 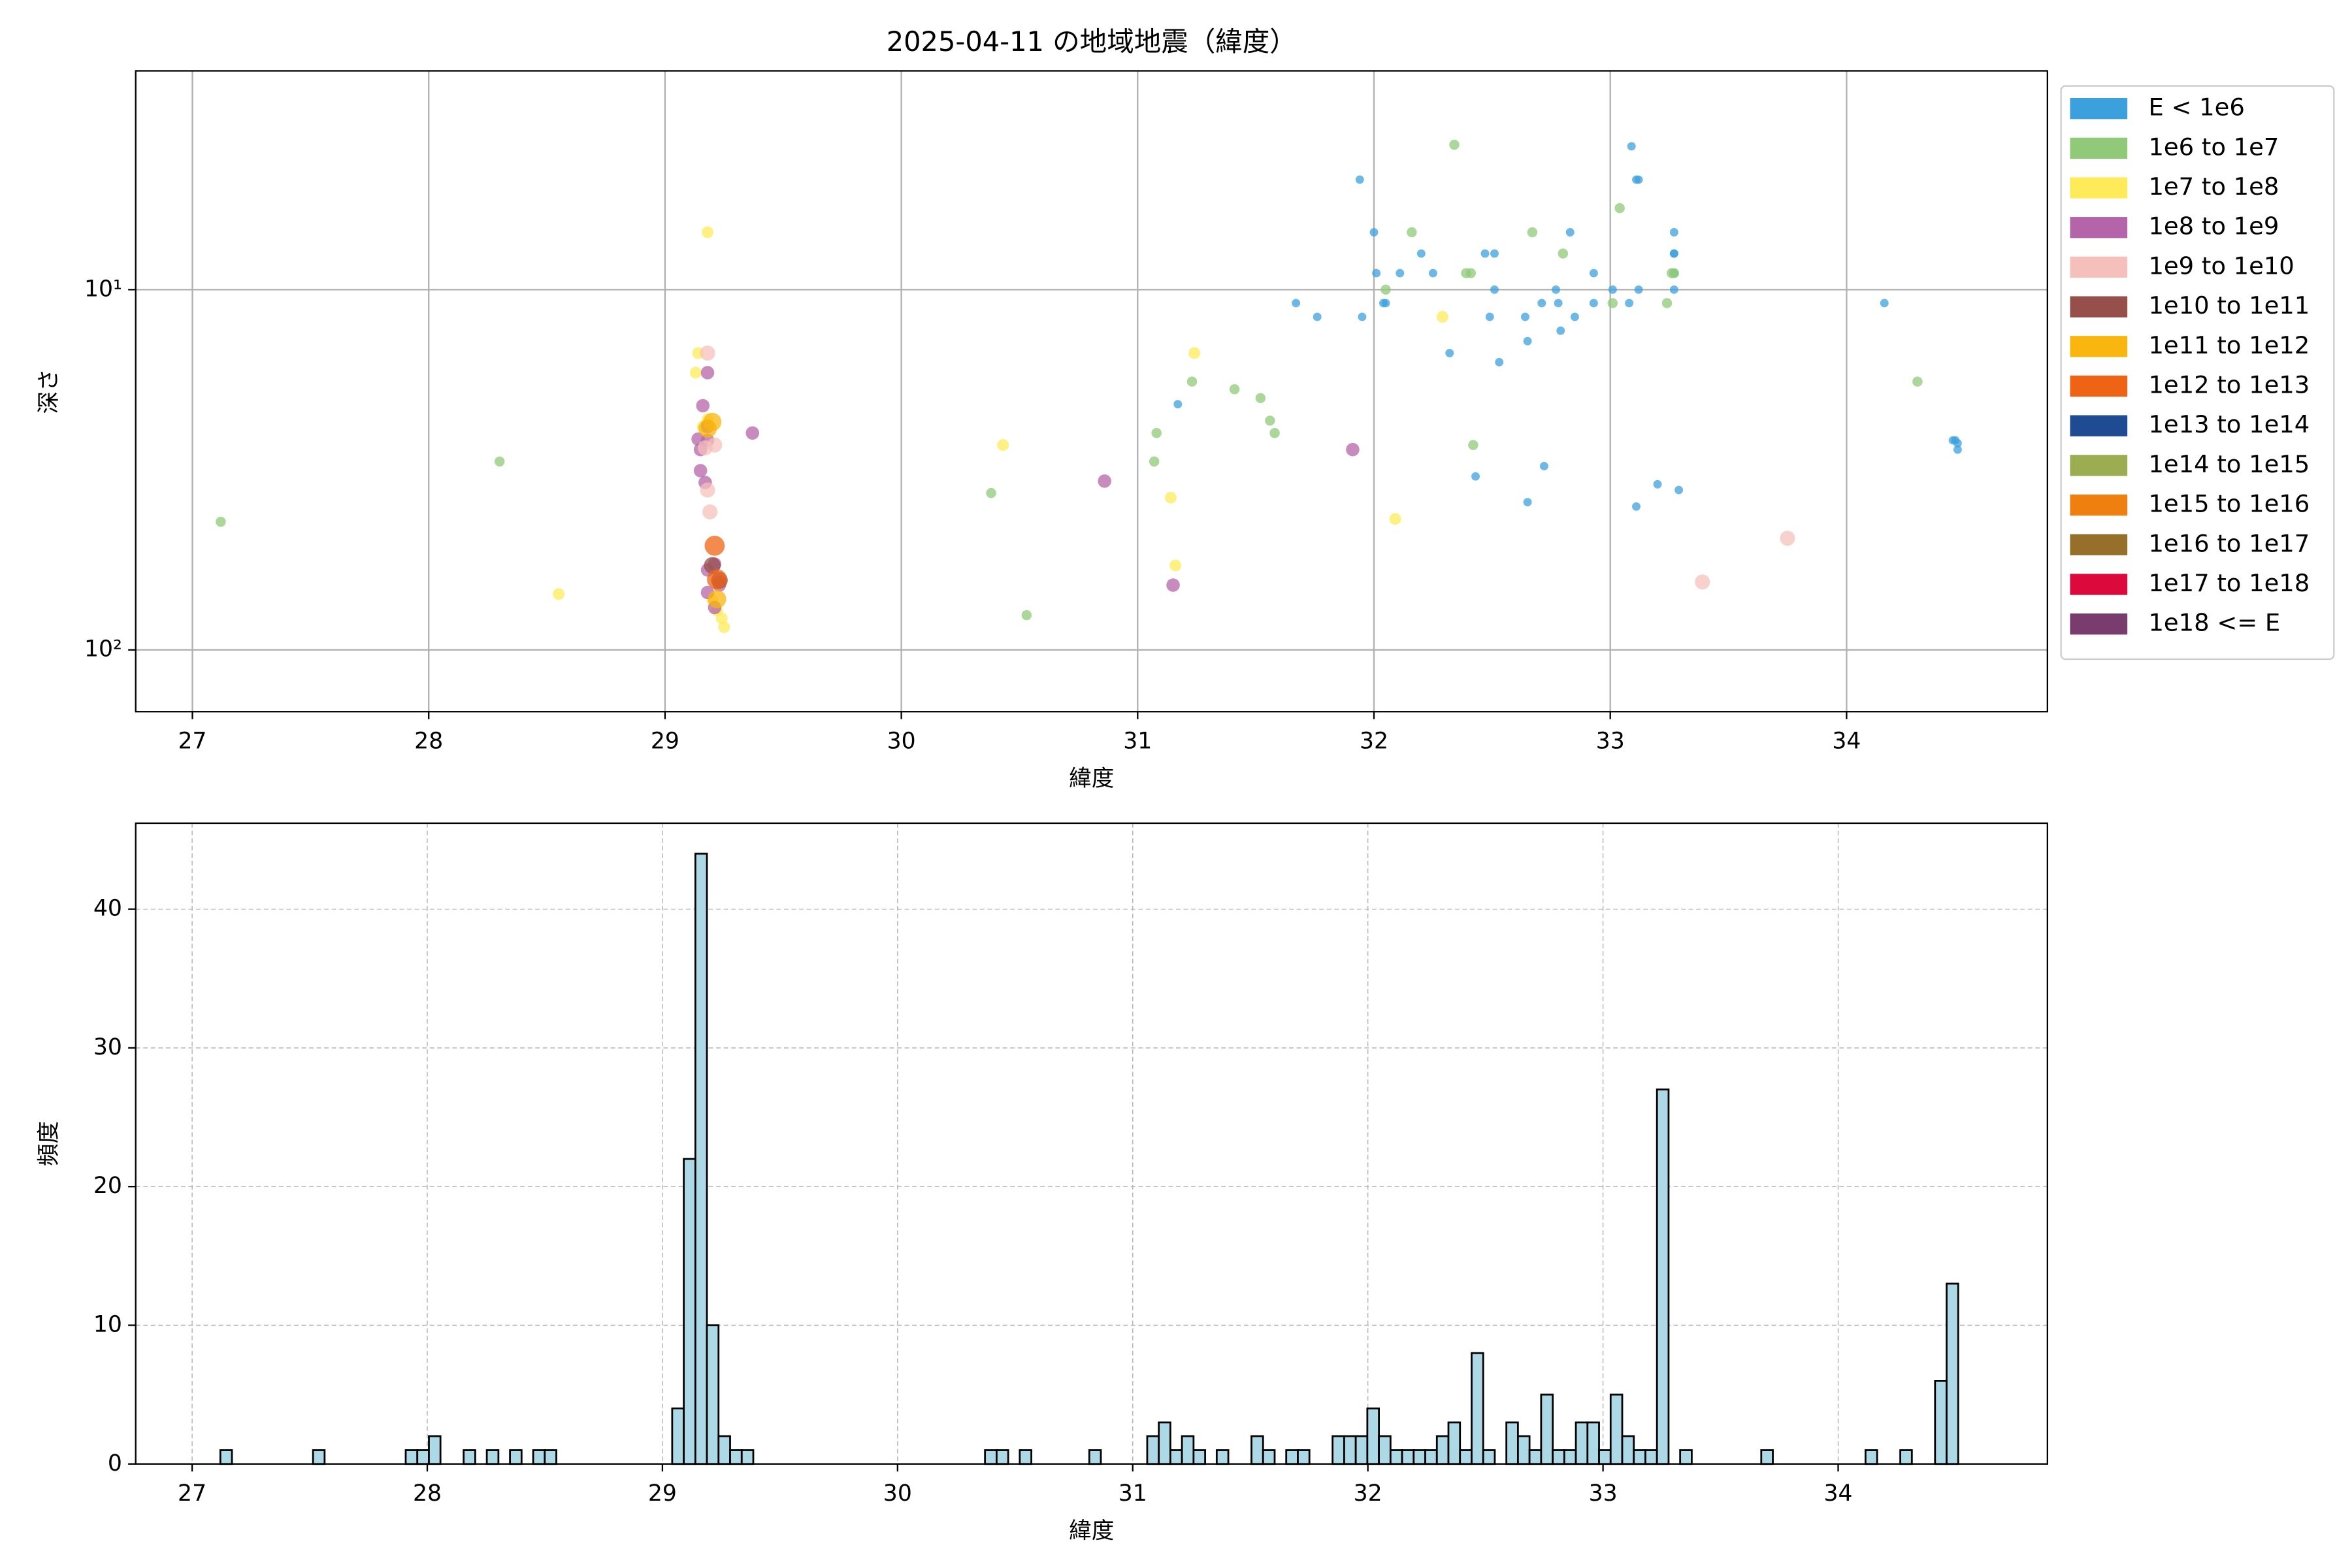 I want to click on legend-label: 1e17 to 1e18, so click(x=2229, y=583).